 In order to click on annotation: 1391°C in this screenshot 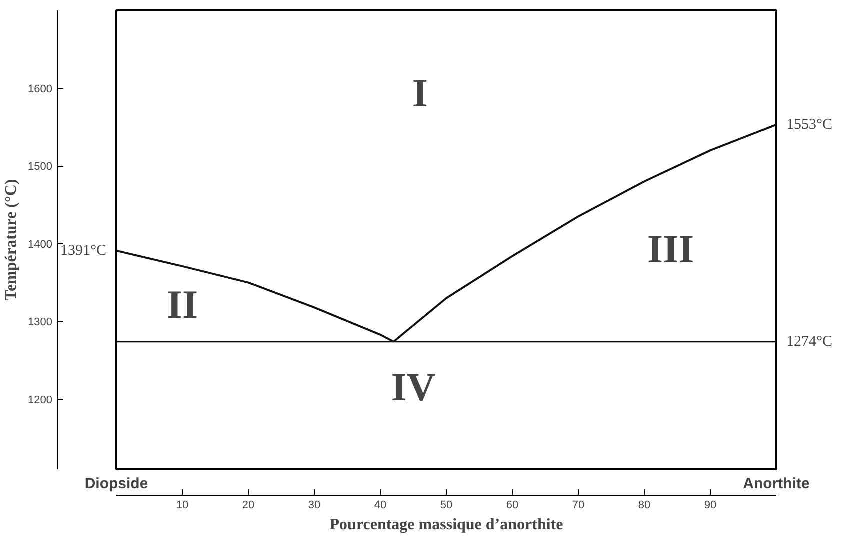, I will do `click(83, 250)`.